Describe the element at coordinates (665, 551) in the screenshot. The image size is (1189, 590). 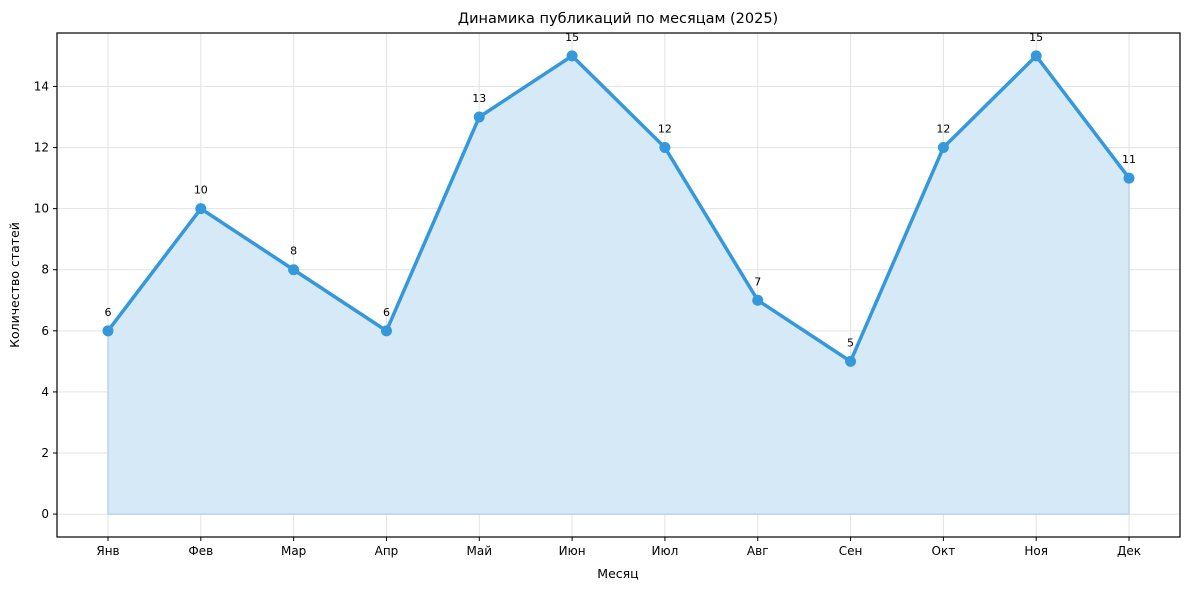
I see `x-tick-label: Июл` at that location.